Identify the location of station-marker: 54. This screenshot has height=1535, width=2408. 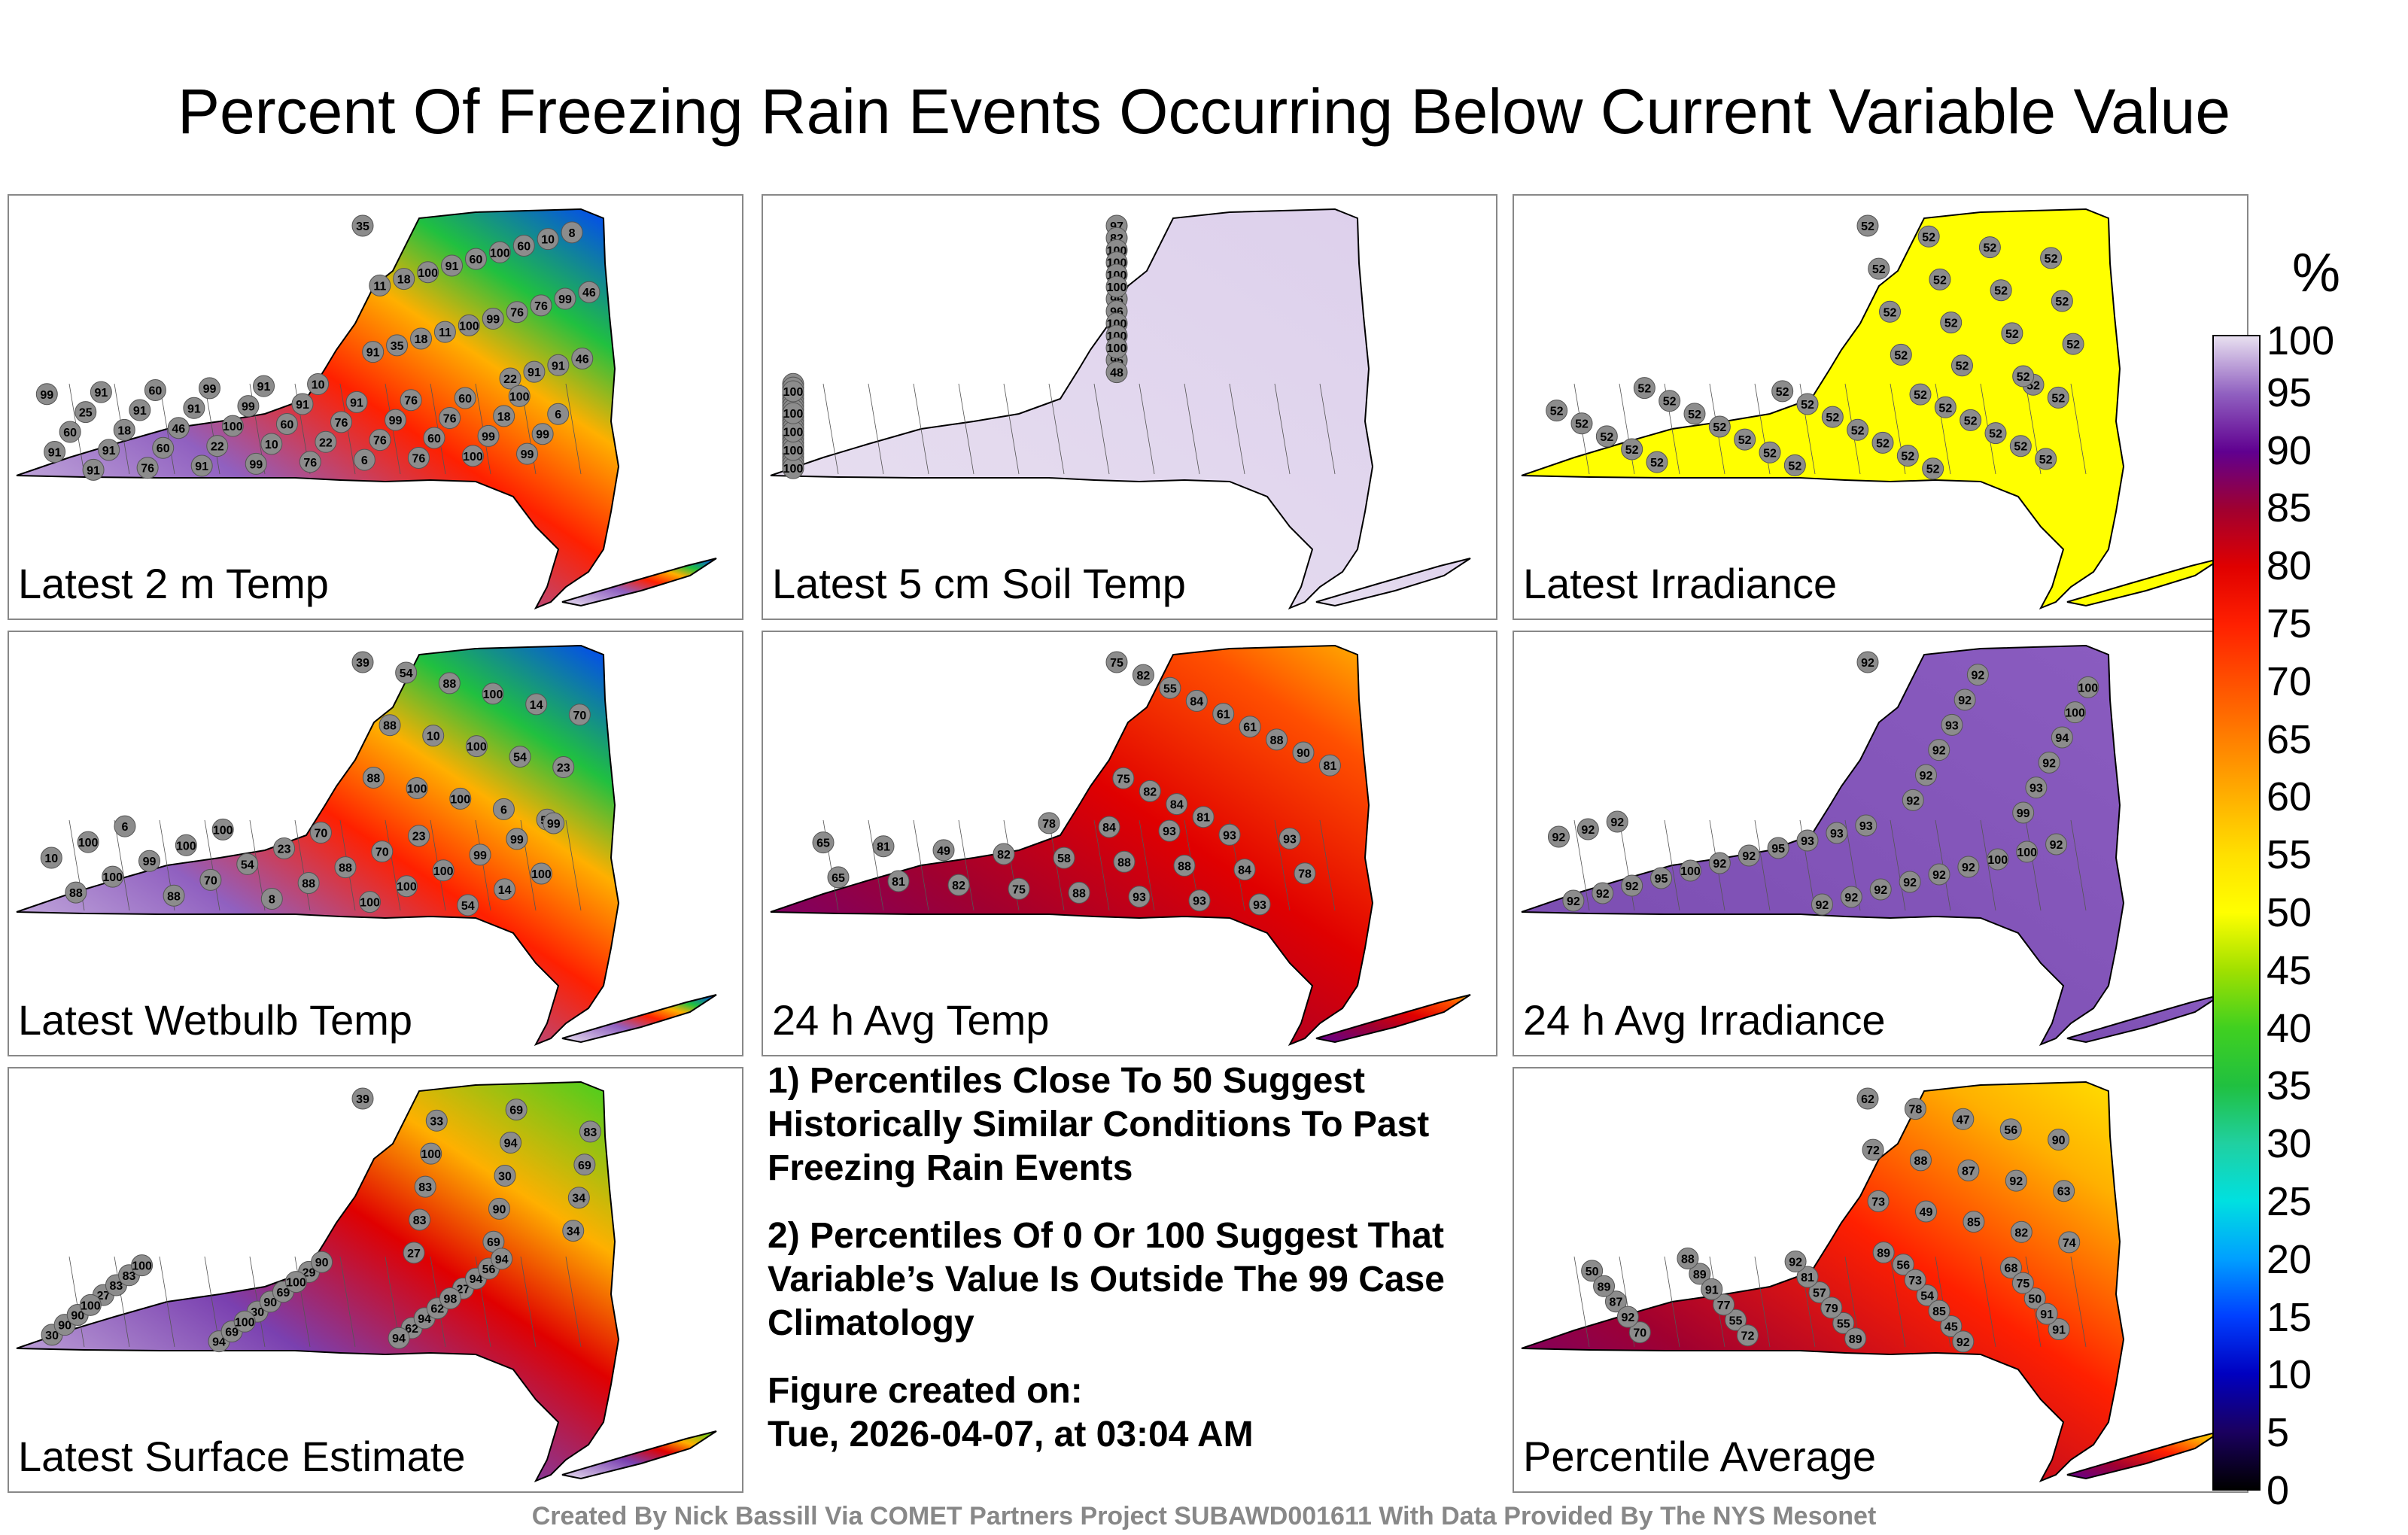
(247, 864).